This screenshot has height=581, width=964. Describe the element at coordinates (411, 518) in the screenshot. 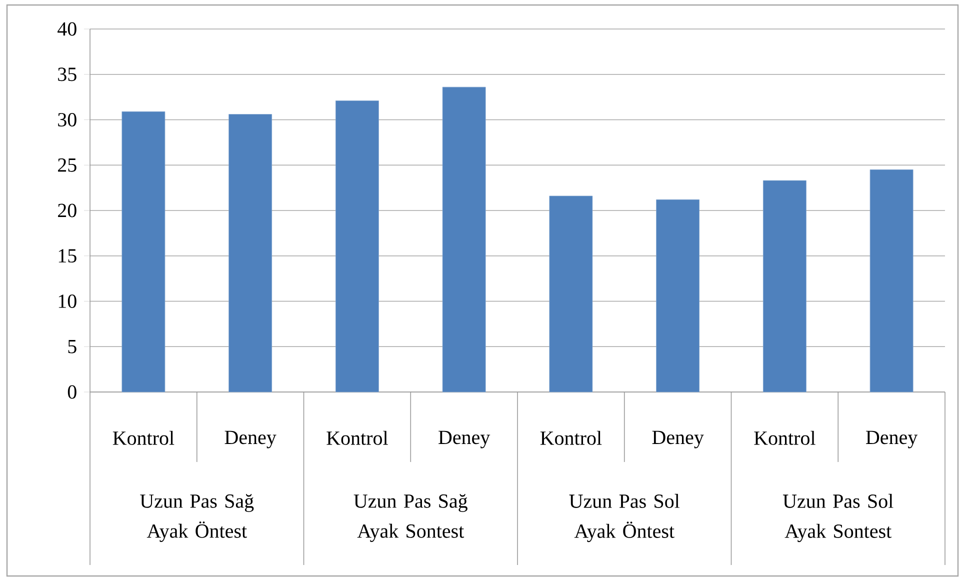

I see `text: Uzun Pas Sağ Ayak Sontest` at that location.